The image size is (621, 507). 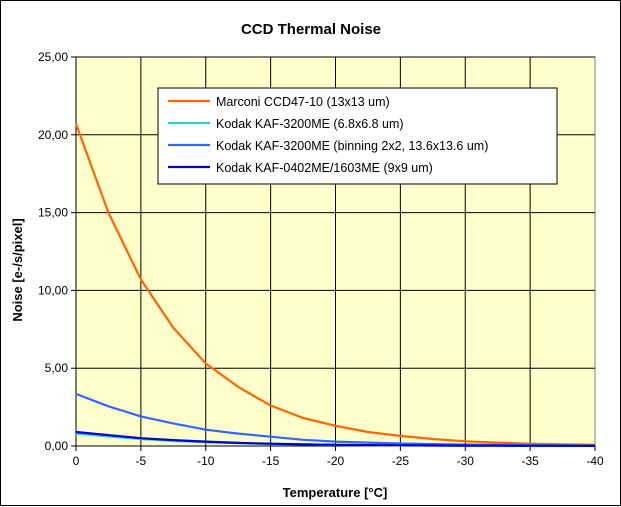 I want to click on legend-label: Marconi CCD47-10 (13x13 um), so click(x=303, y=102).